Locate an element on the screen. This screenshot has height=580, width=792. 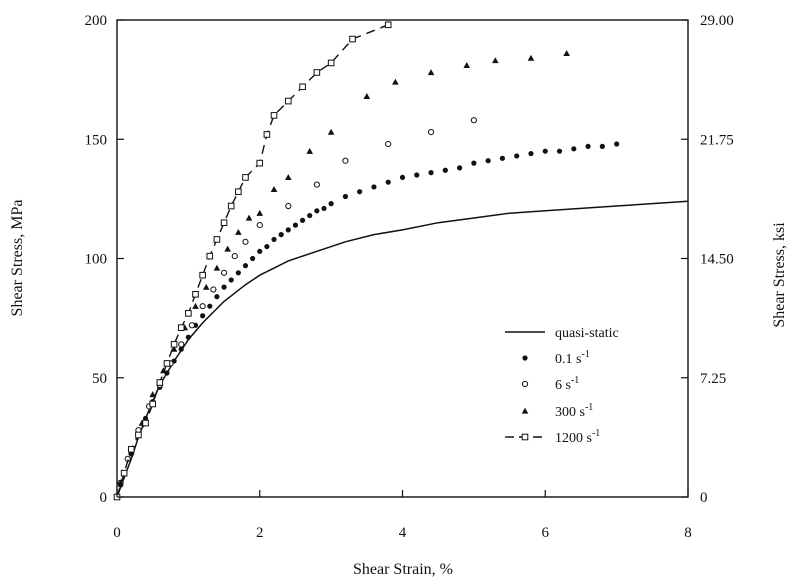
x-tick-label: 2 is located at coordinates (260, 533).